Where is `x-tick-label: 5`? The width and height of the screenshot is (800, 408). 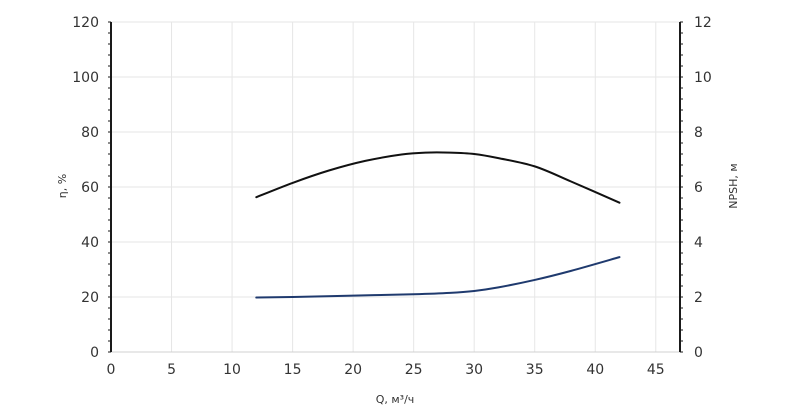
x-tick-label: 5 is located at coordinates (171, 370).